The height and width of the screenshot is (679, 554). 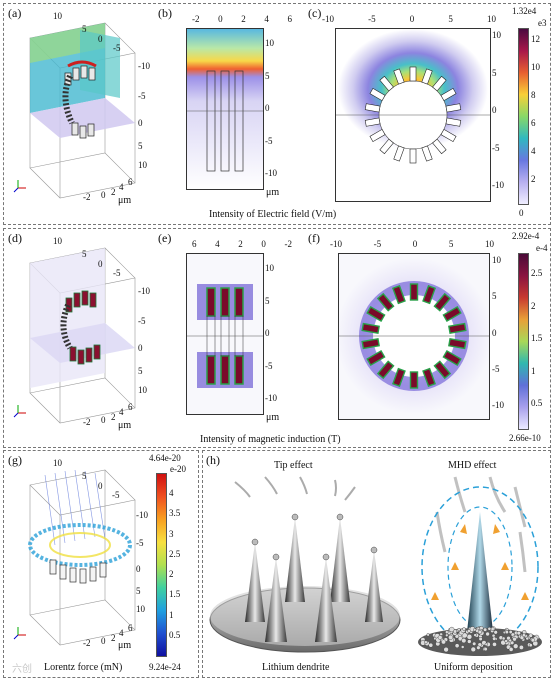 I want to click on cbar2-ticks: 2.5 2 1.5 1 0.5, so click(x=536, y=338).